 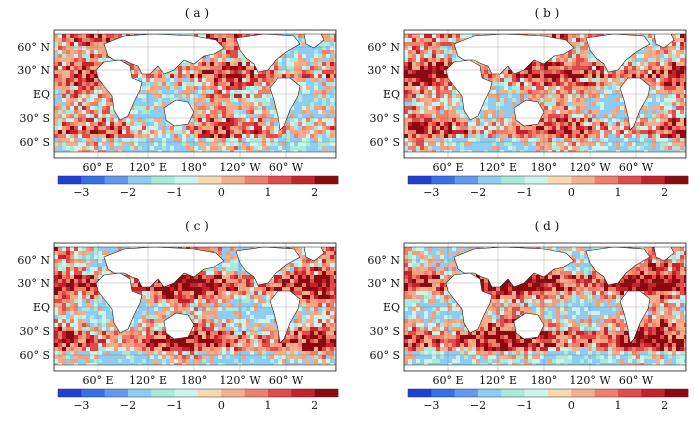 What do you see at coordinates (197, 13) in the screenshot?
I see `panel-label: ( a )` at bounding box center [197, 13].